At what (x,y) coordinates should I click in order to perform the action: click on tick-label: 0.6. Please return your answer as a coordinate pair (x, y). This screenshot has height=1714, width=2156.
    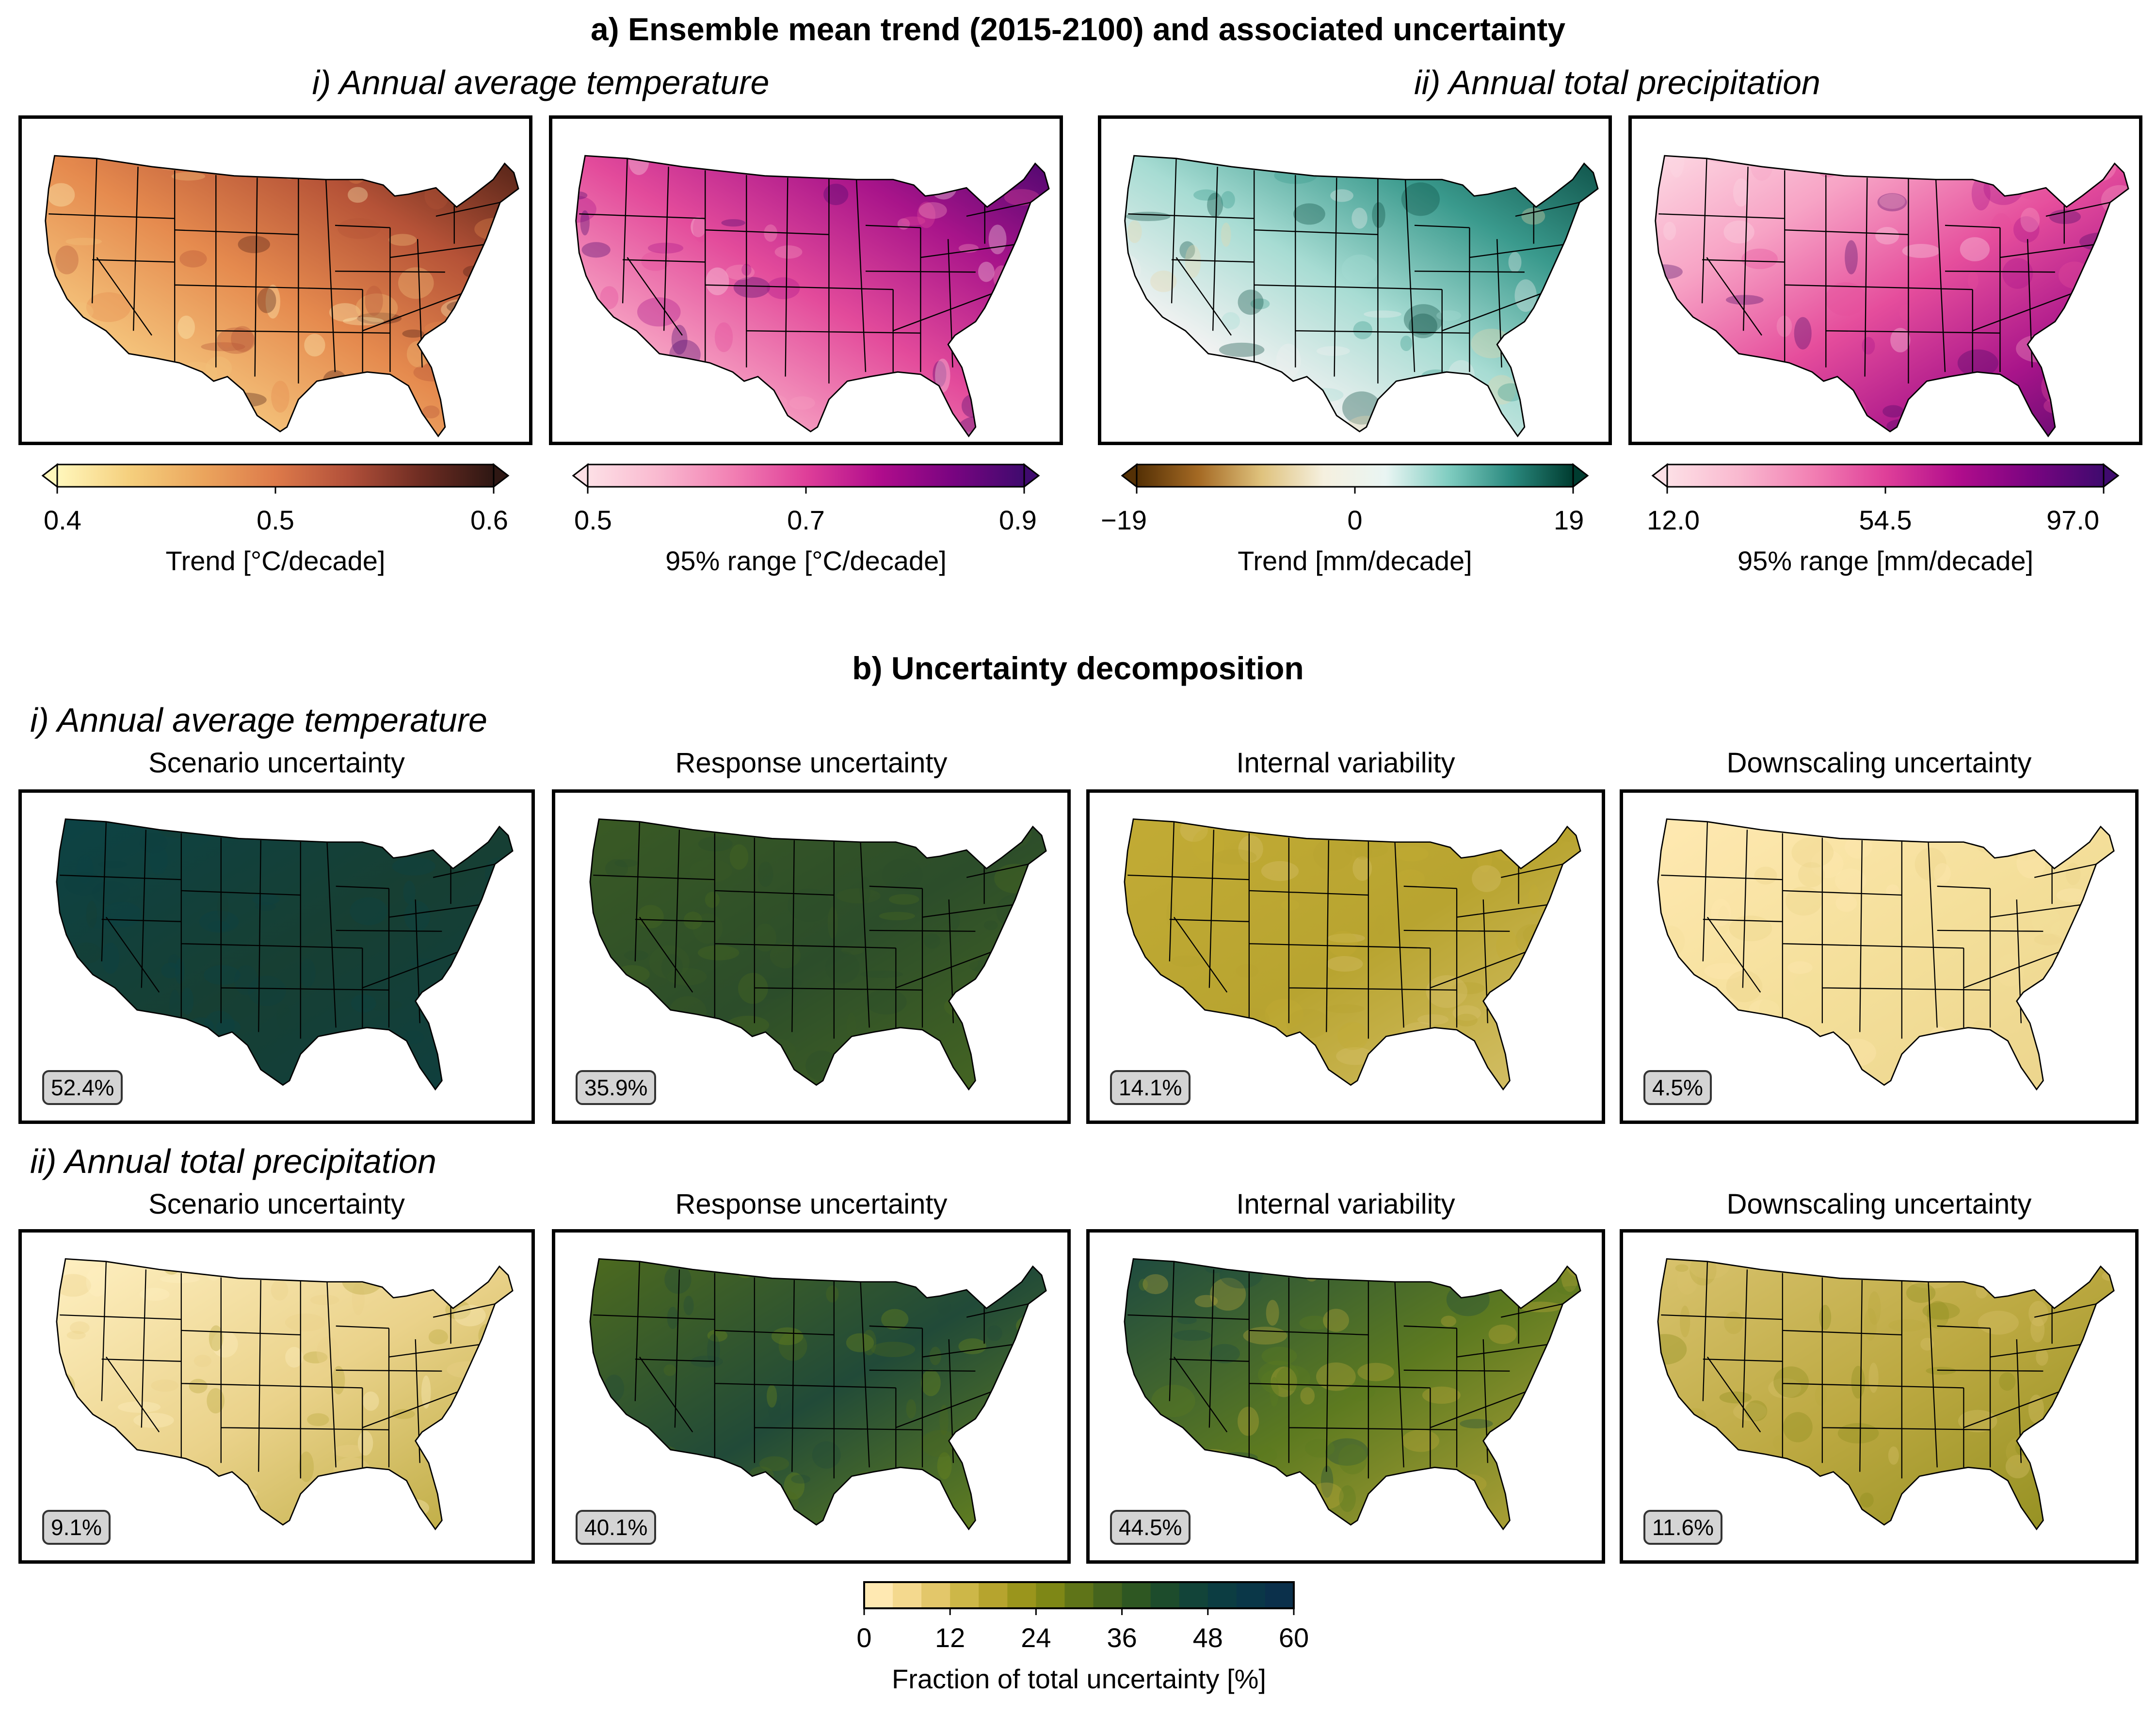
    Looking at the image, I should click on (489, 520).